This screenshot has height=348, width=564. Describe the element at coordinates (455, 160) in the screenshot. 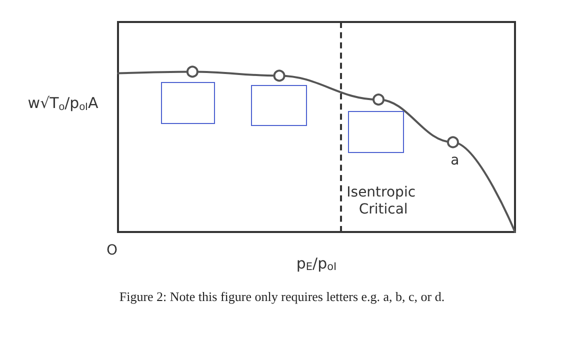

I see `annotation: a` at that location.